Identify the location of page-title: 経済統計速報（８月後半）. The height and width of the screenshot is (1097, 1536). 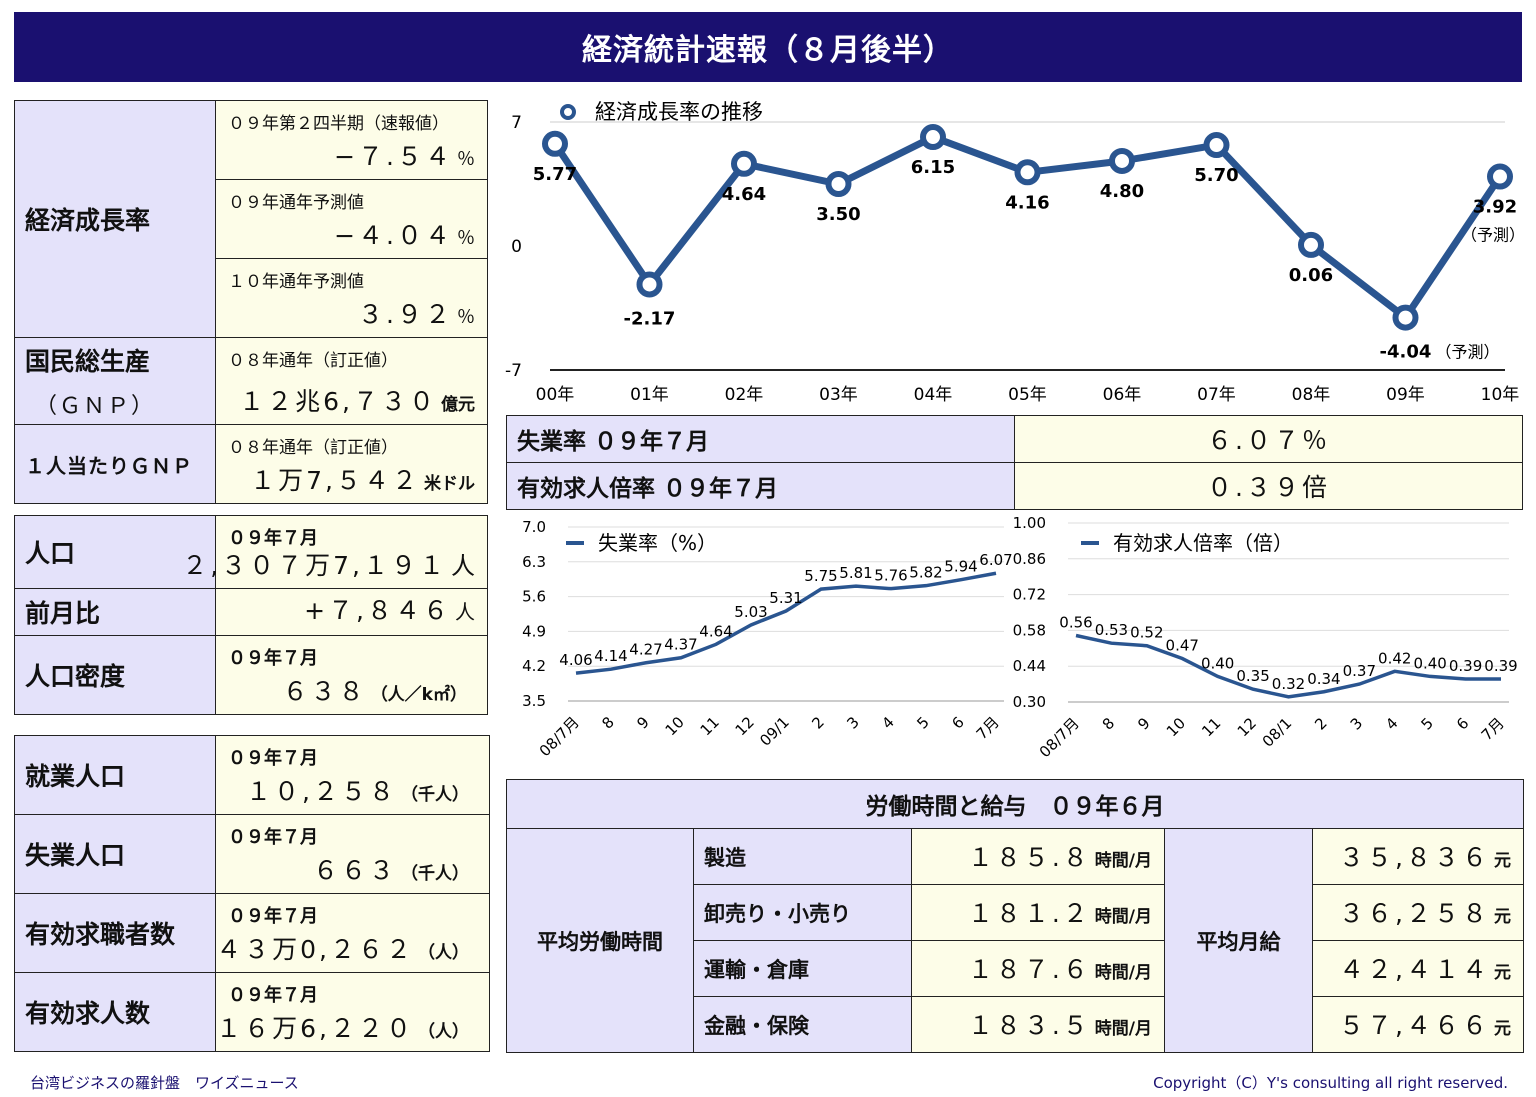
(768, 47).